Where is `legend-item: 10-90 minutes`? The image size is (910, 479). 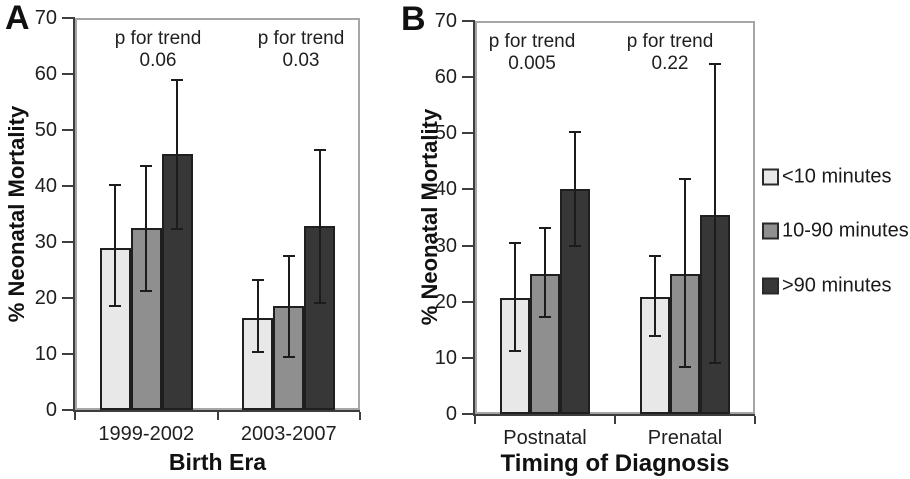 legend-item: 10-90 minutes is located at coordinates (835, 231).